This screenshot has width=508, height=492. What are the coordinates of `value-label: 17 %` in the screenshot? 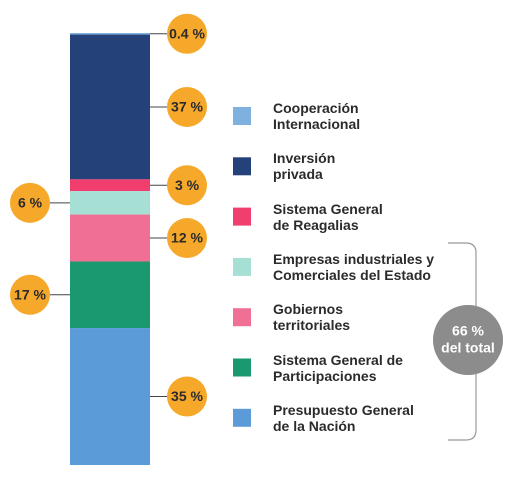 It's located at (30, 294).